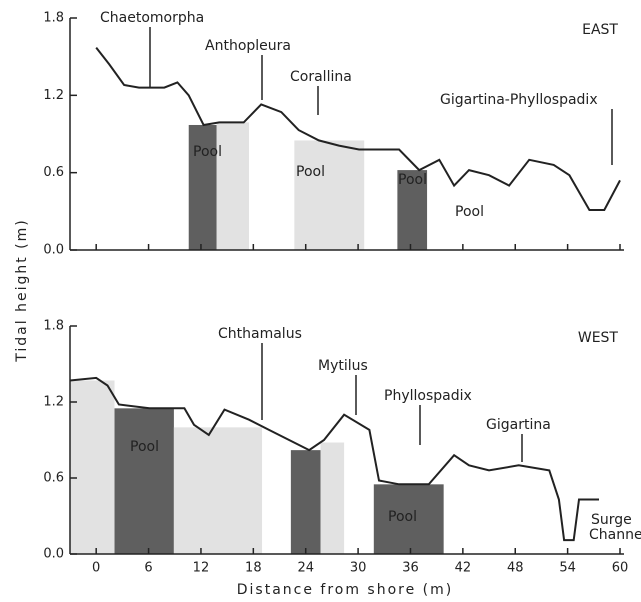  I want to click on annotation: Phyllospadix, so click(428, 396).